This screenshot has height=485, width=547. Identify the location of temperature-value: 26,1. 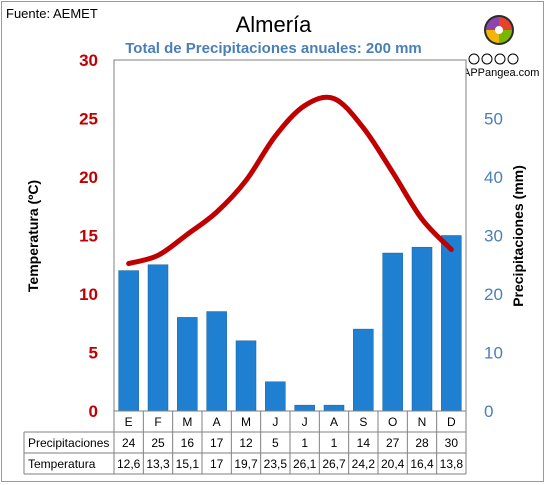
(305, 464).